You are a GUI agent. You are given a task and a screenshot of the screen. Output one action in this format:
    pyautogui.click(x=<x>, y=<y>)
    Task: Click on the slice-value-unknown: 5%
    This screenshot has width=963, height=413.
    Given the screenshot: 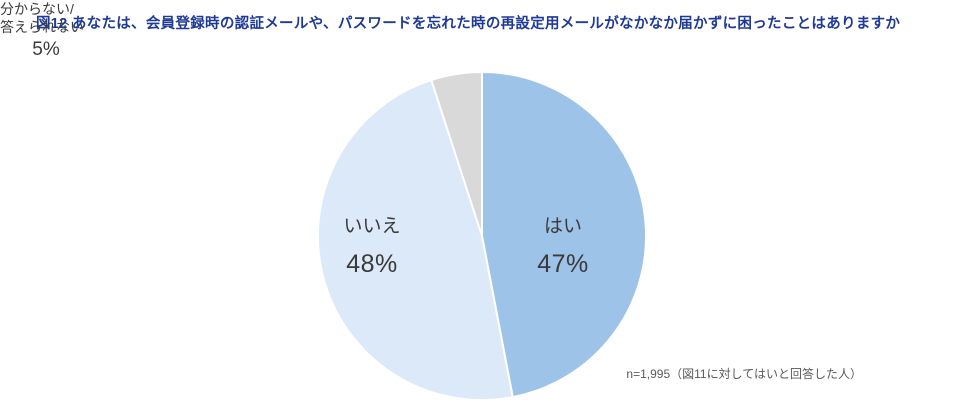 What is the action you would take?
    pyautogui.click(x=46, y=50)
    